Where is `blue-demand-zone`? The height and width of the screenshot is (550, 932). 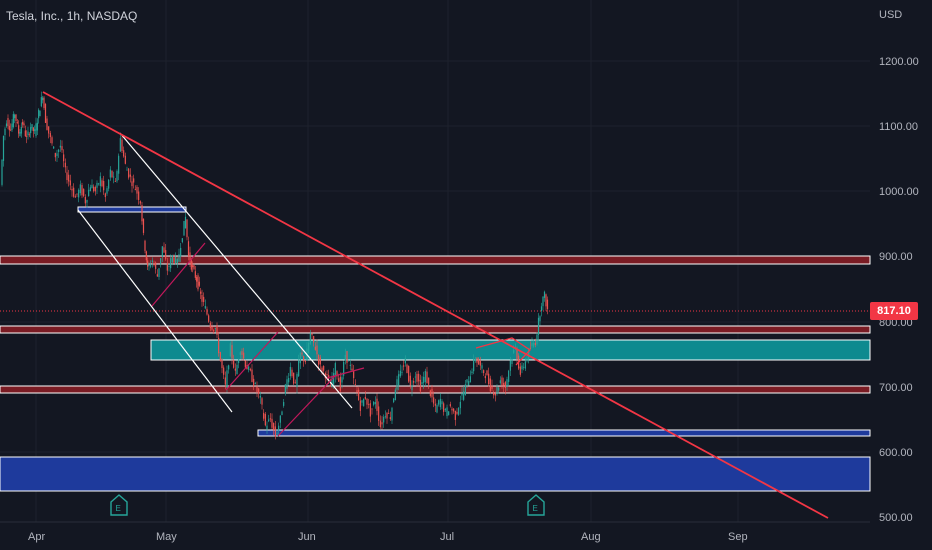 blue-demand-zone is located at coordinates (435, 474).